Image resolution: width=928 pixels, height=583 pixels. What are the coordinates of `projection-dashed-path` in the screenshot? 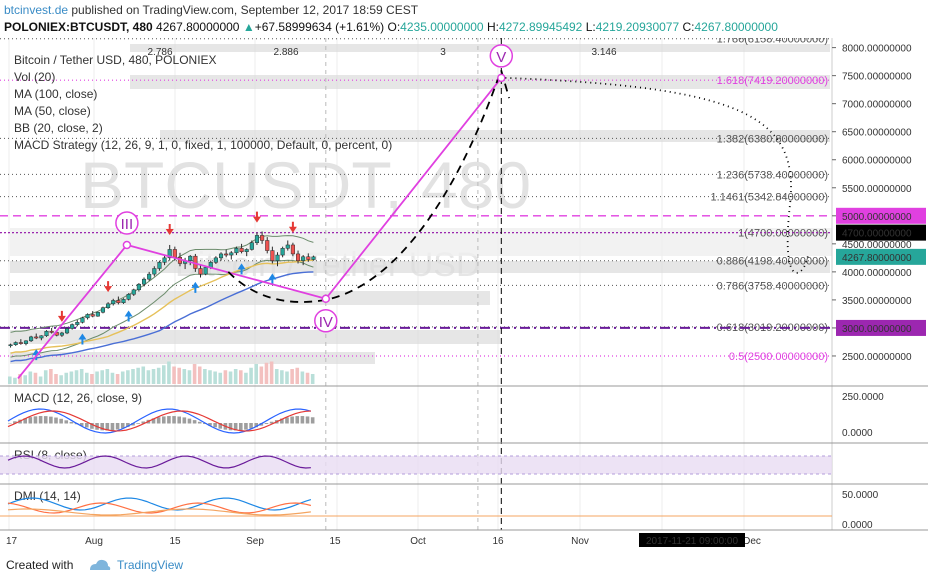 It's located at (368, 185).